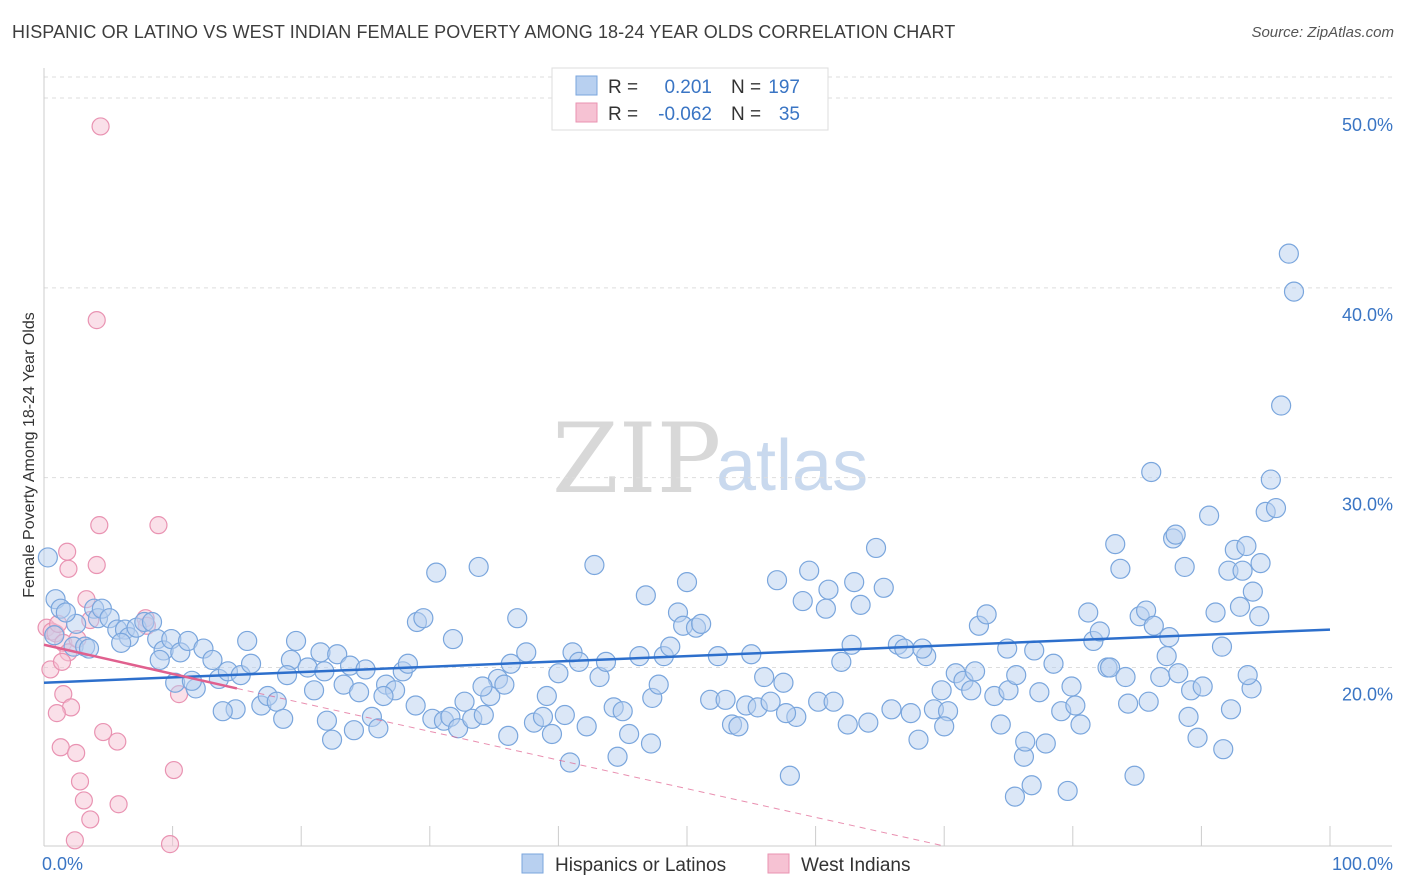 This screenshot has width=1406, height=892. What do you see at coordinates (855, 865) in the screenshot?
I see `bottom-legend-west-indians: West Indians` at bounding box center [855, 865].